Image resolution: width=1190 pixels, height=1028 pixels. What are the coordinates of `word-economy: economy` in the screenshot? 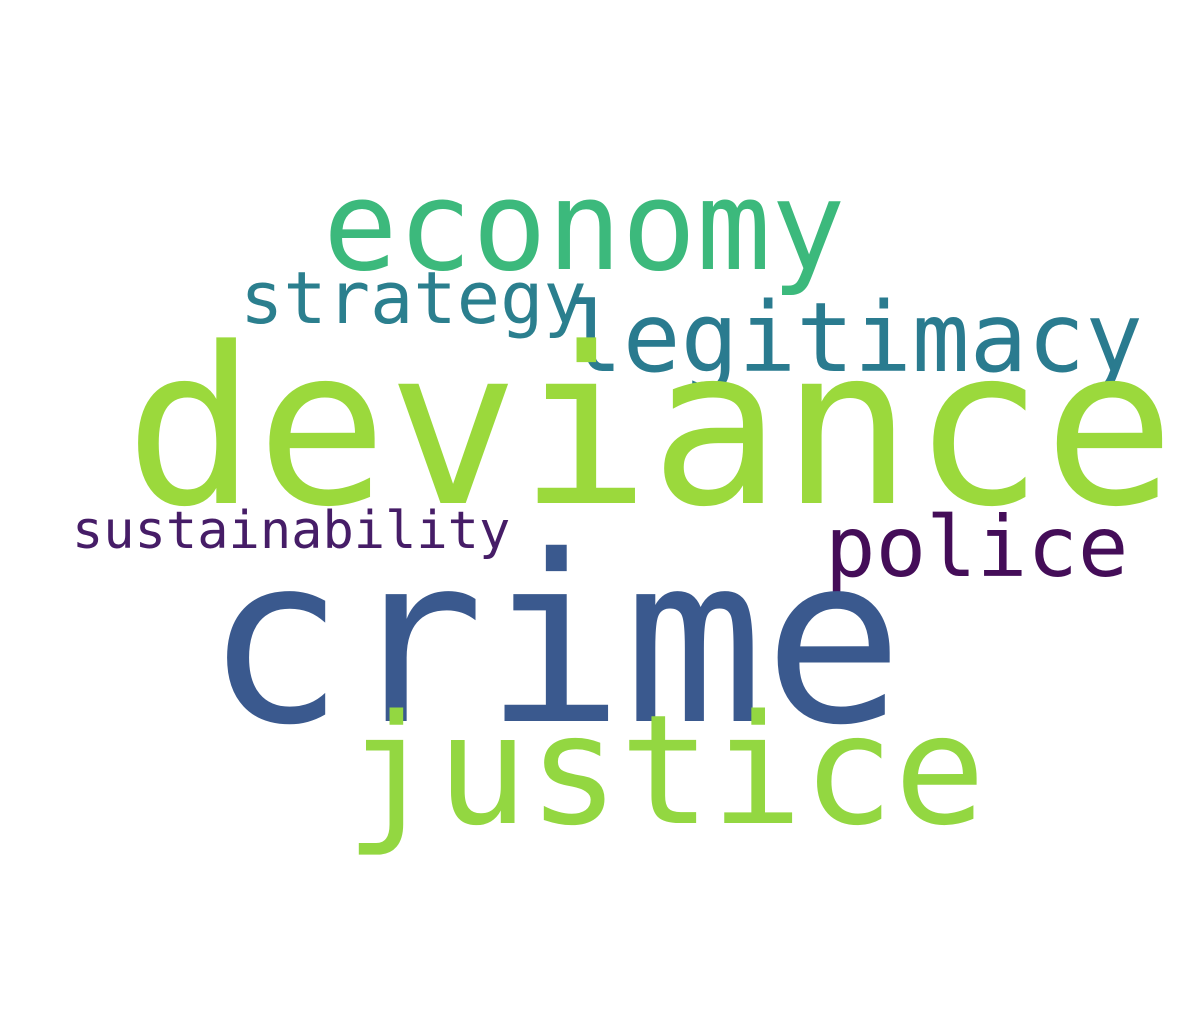 It's located at (584, 227).